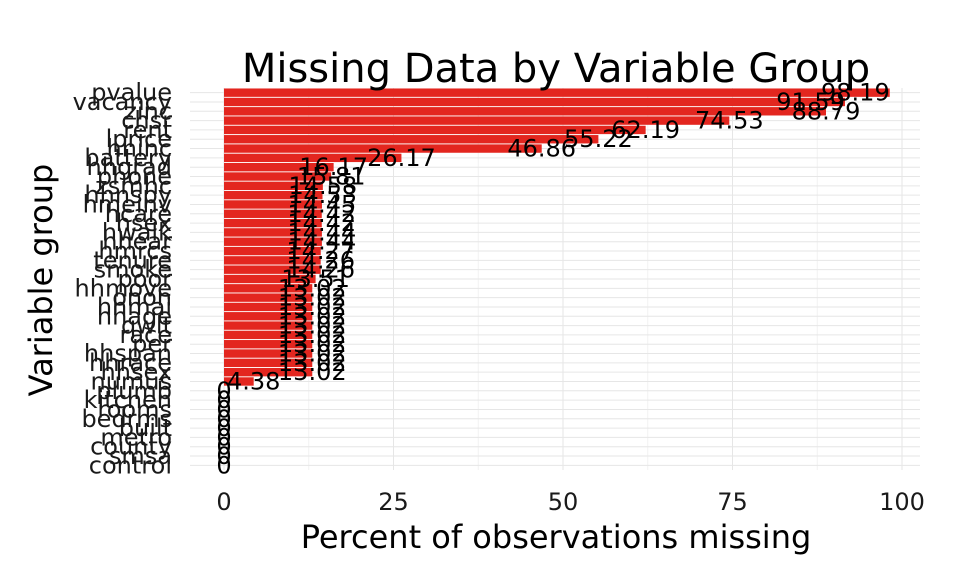  Describe the element at coordinates (223, 419) in the screenshot. I see `value-label-bedrms: 0` at that location.